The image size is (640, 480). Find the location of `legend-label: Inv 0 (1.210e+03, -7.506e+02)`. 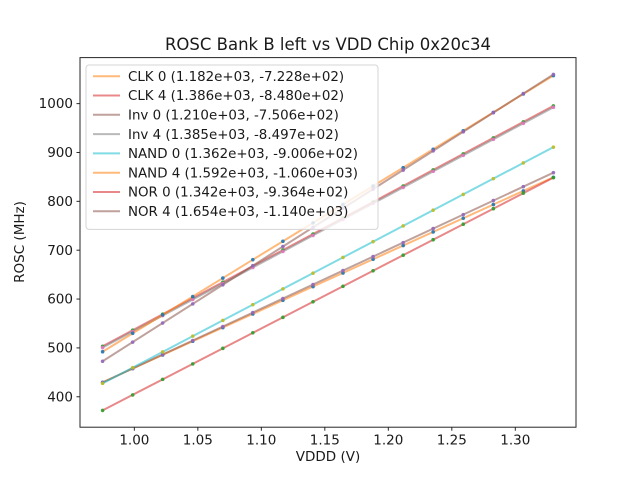

legend-label: Inv 0 (1.210e+03, -7.506e+02) is located at coordinates (233, 116).